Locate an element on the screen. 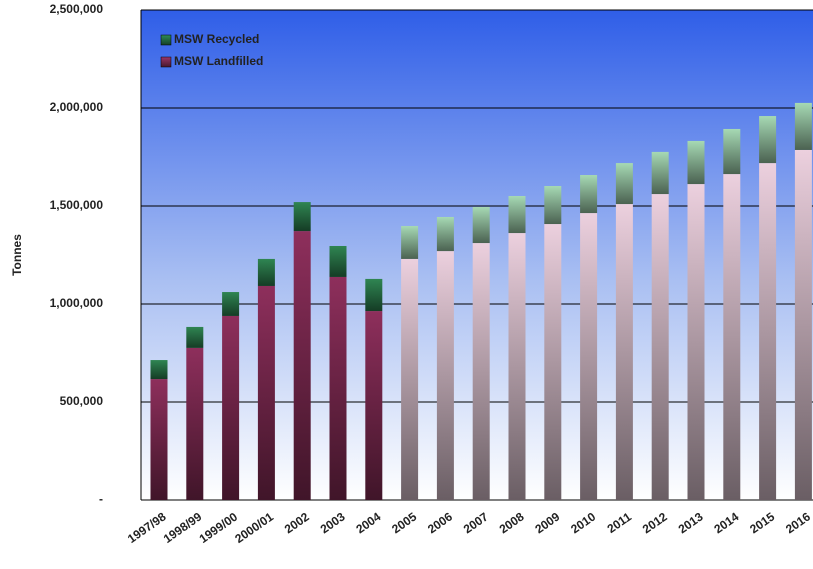 The width and height of the screenshot is (813, 569). y-tick-label: 1,000,000 is located at coordinates (77, 303).